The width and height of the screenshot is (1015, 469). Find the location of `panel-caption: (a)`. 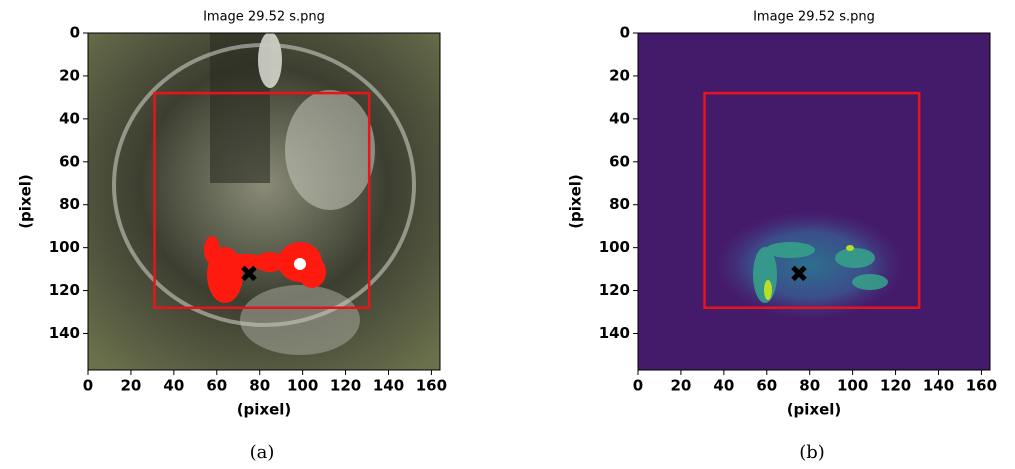

panel-caption: (a) is located at coordinates (262, 452).